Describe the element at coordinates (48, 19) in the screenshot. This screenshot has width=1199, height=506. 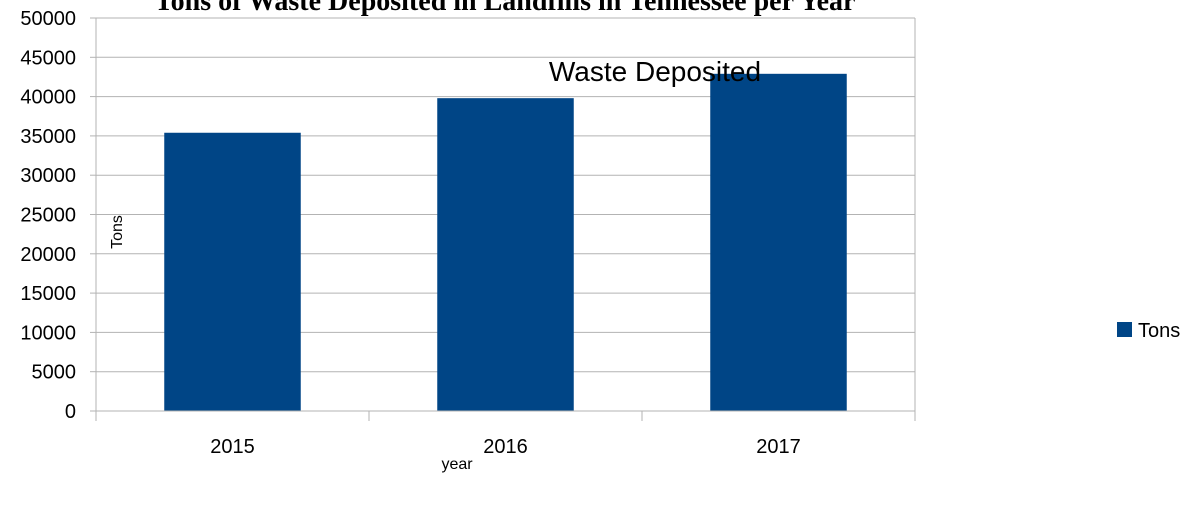
I see `y-tick-label: 50000` at that location.